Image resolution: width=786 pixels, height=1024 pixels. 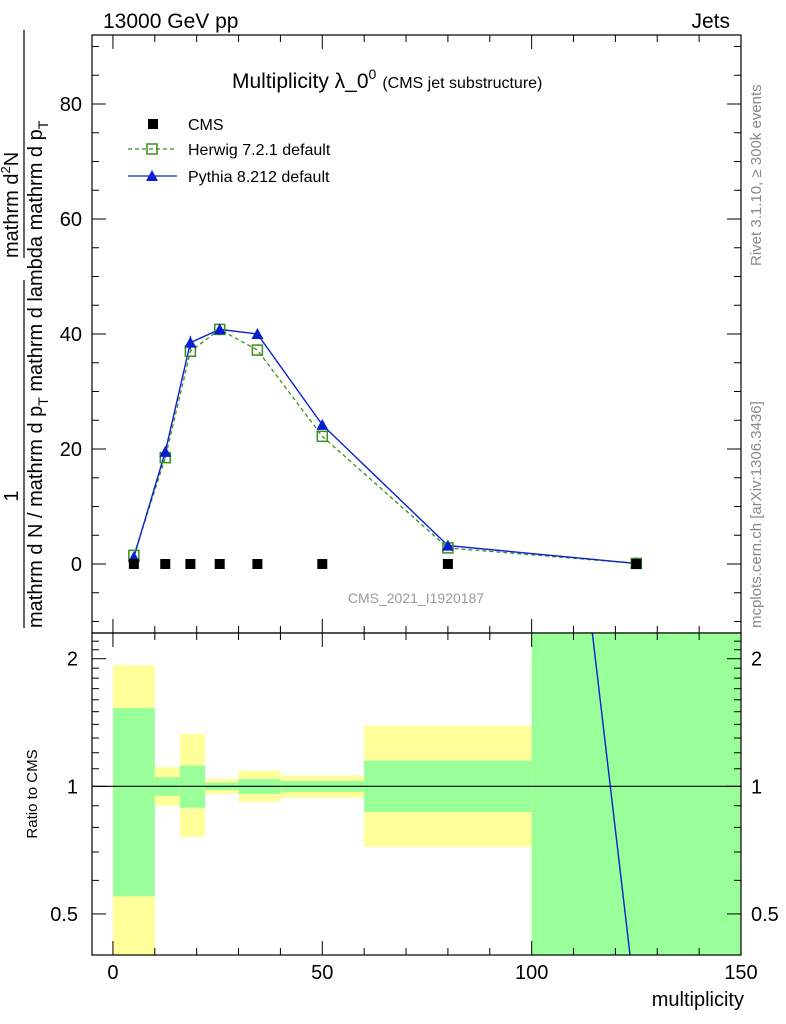 What do you see at coordinates (12, 495) in the screenshot?
I see `ylabel-one: 1` at bounding box center [12, 495].